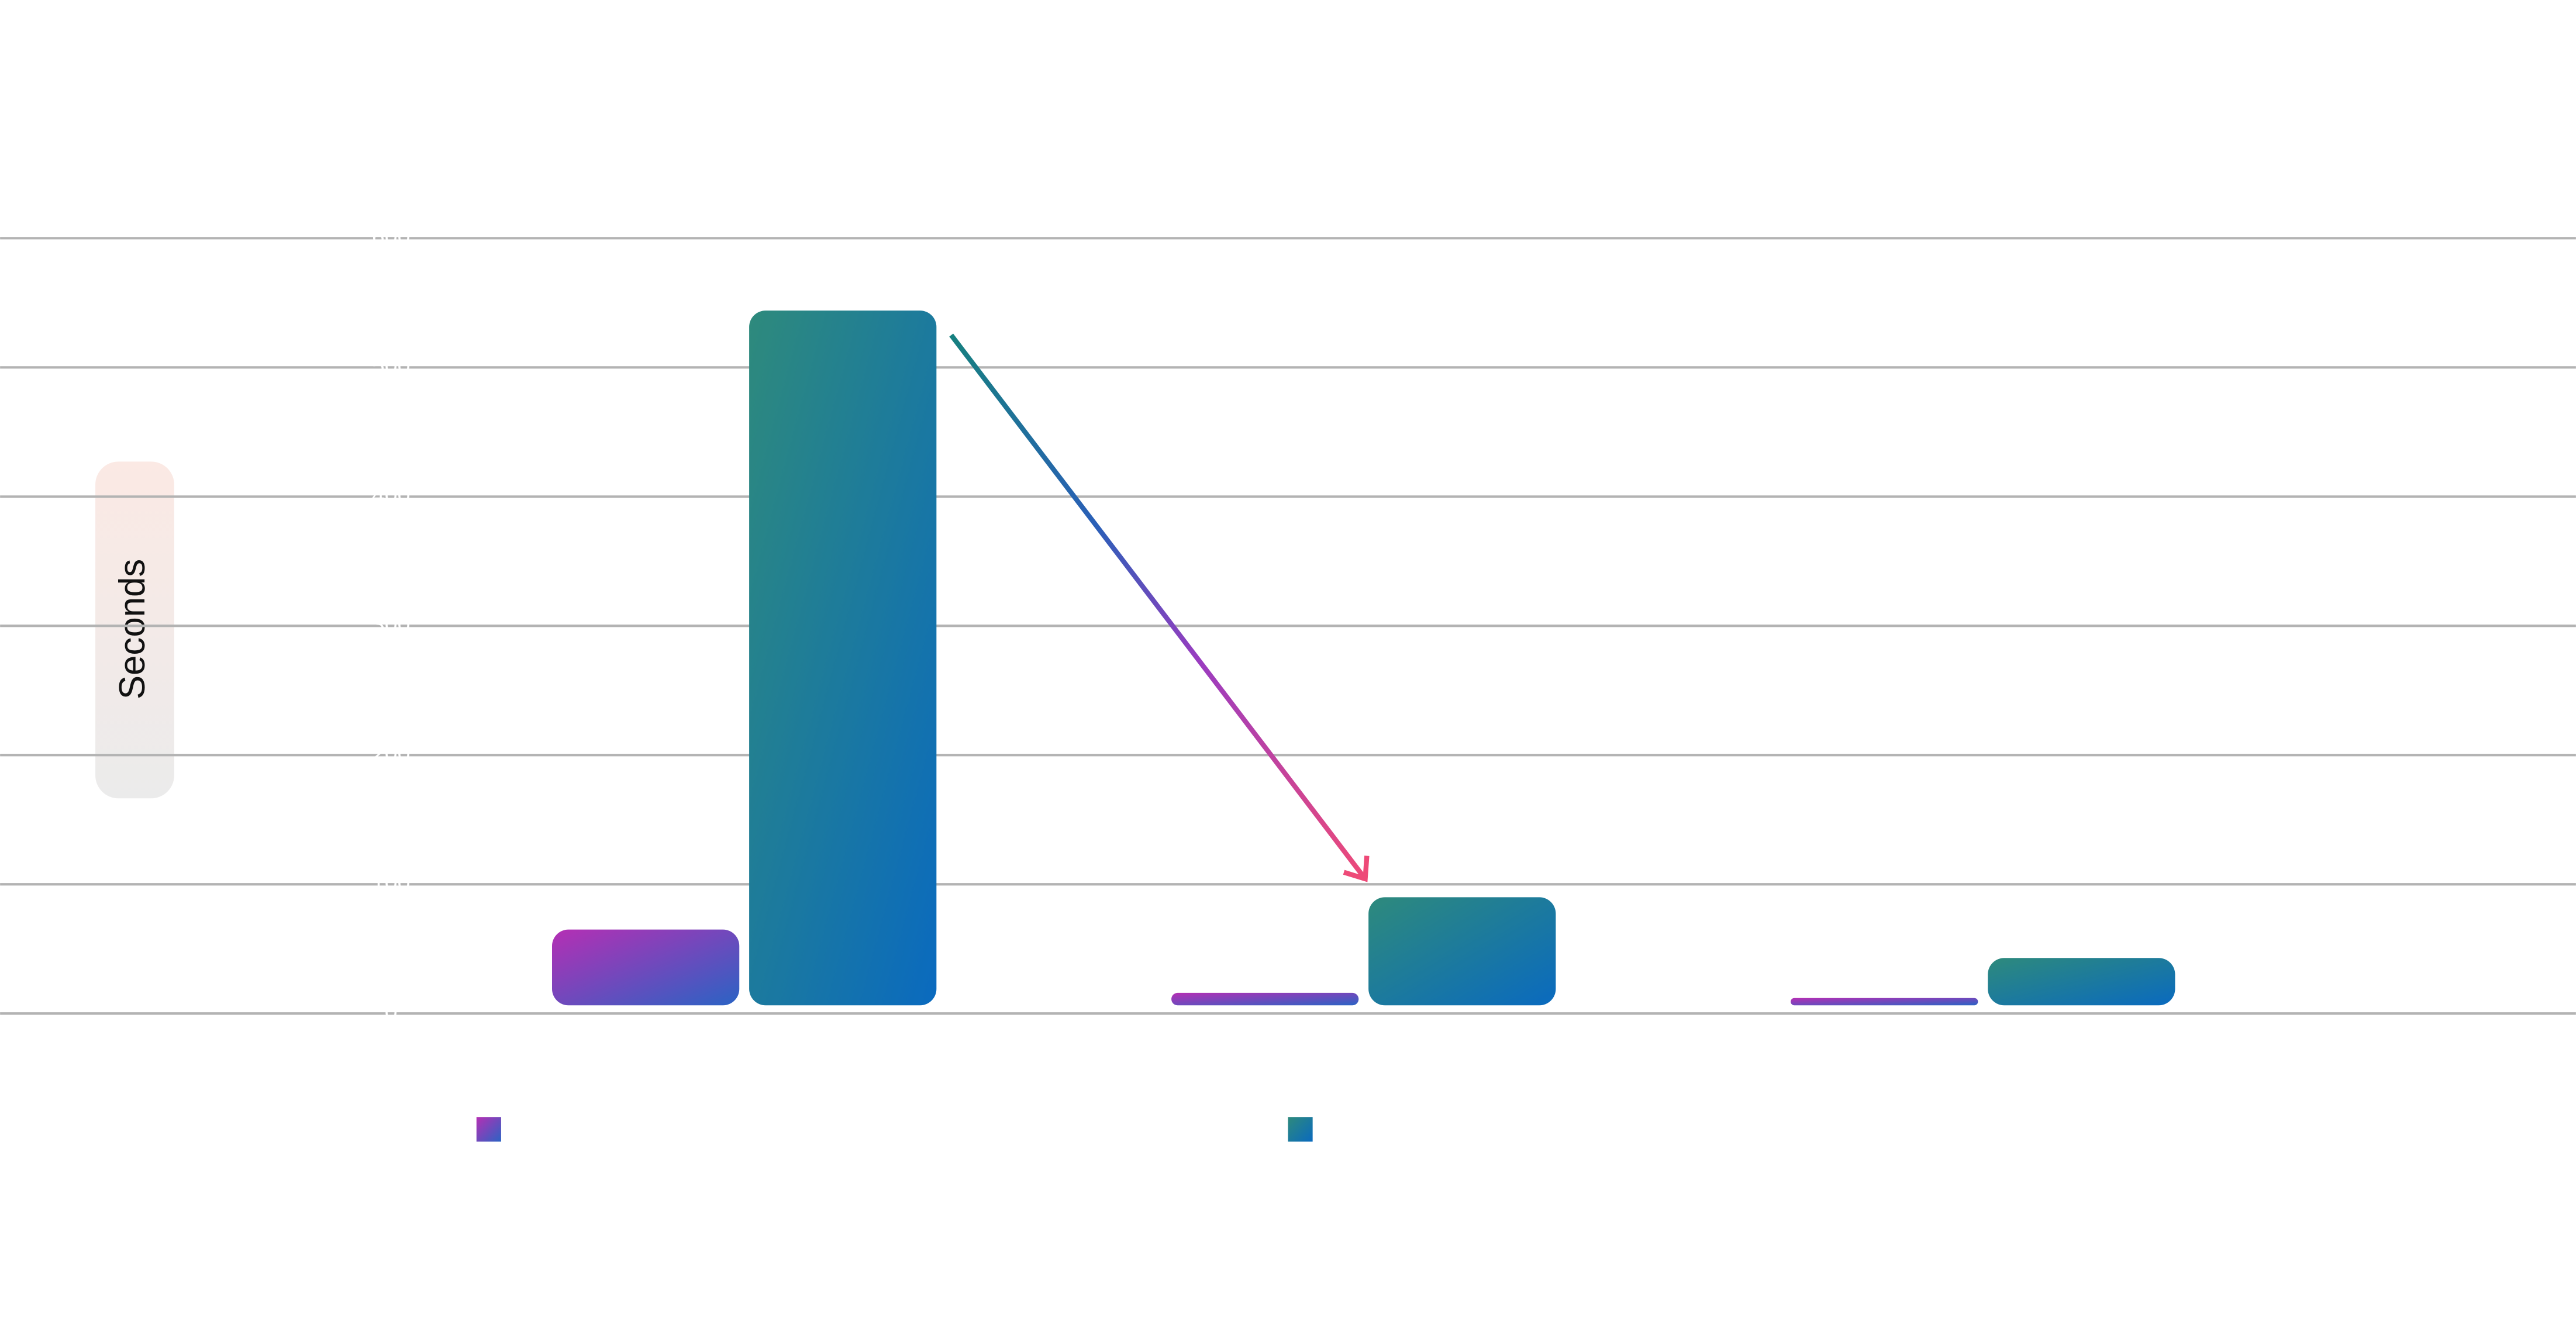  What do you see at coordinates (392, 754) in the screenshot?
I see `y-tick-label: 200` at bounding box center [392, 754].